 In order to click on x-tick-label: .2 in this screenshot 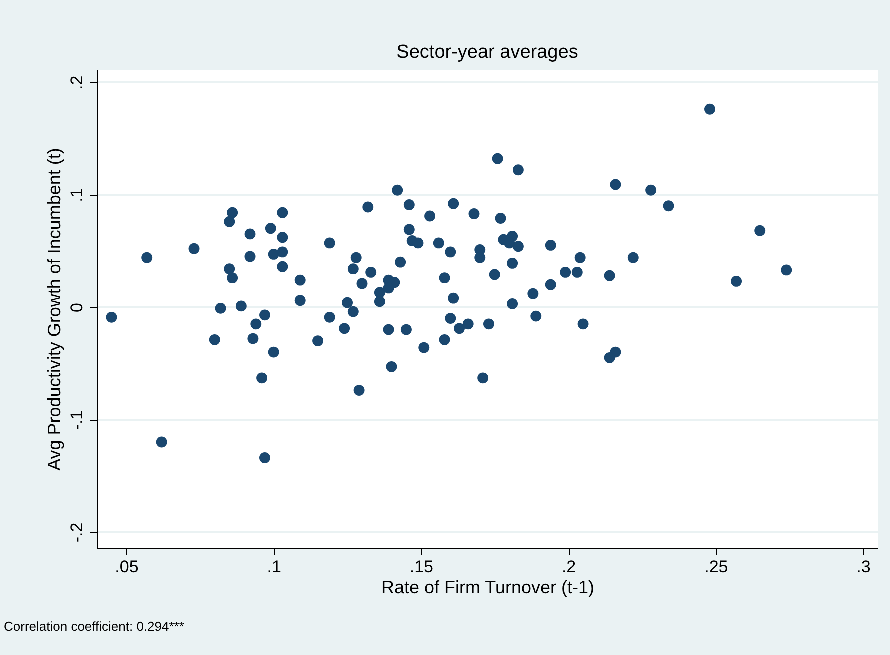, I will do `click(569, 567)`.